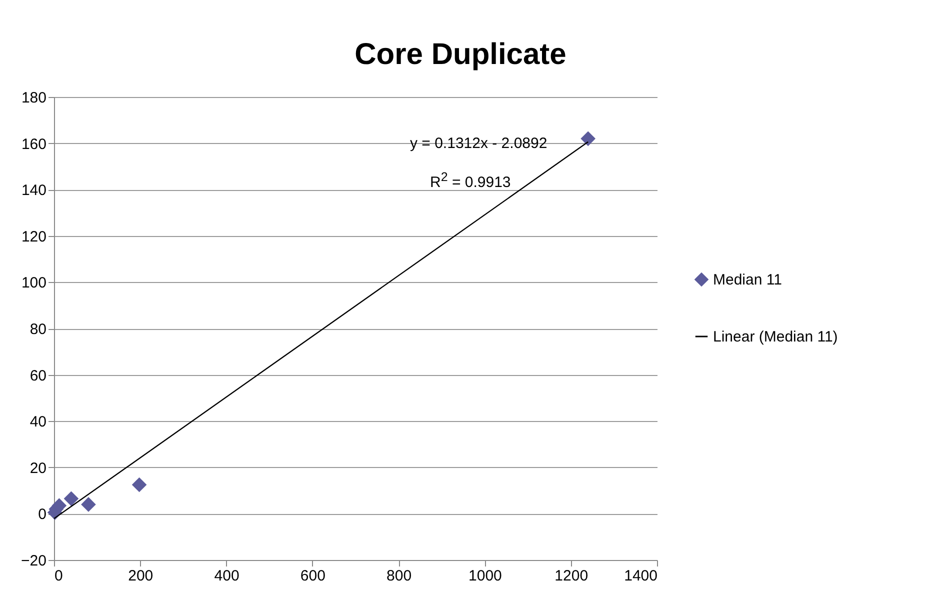  I want to click on y-tick-label: 180, so click(33, 98).